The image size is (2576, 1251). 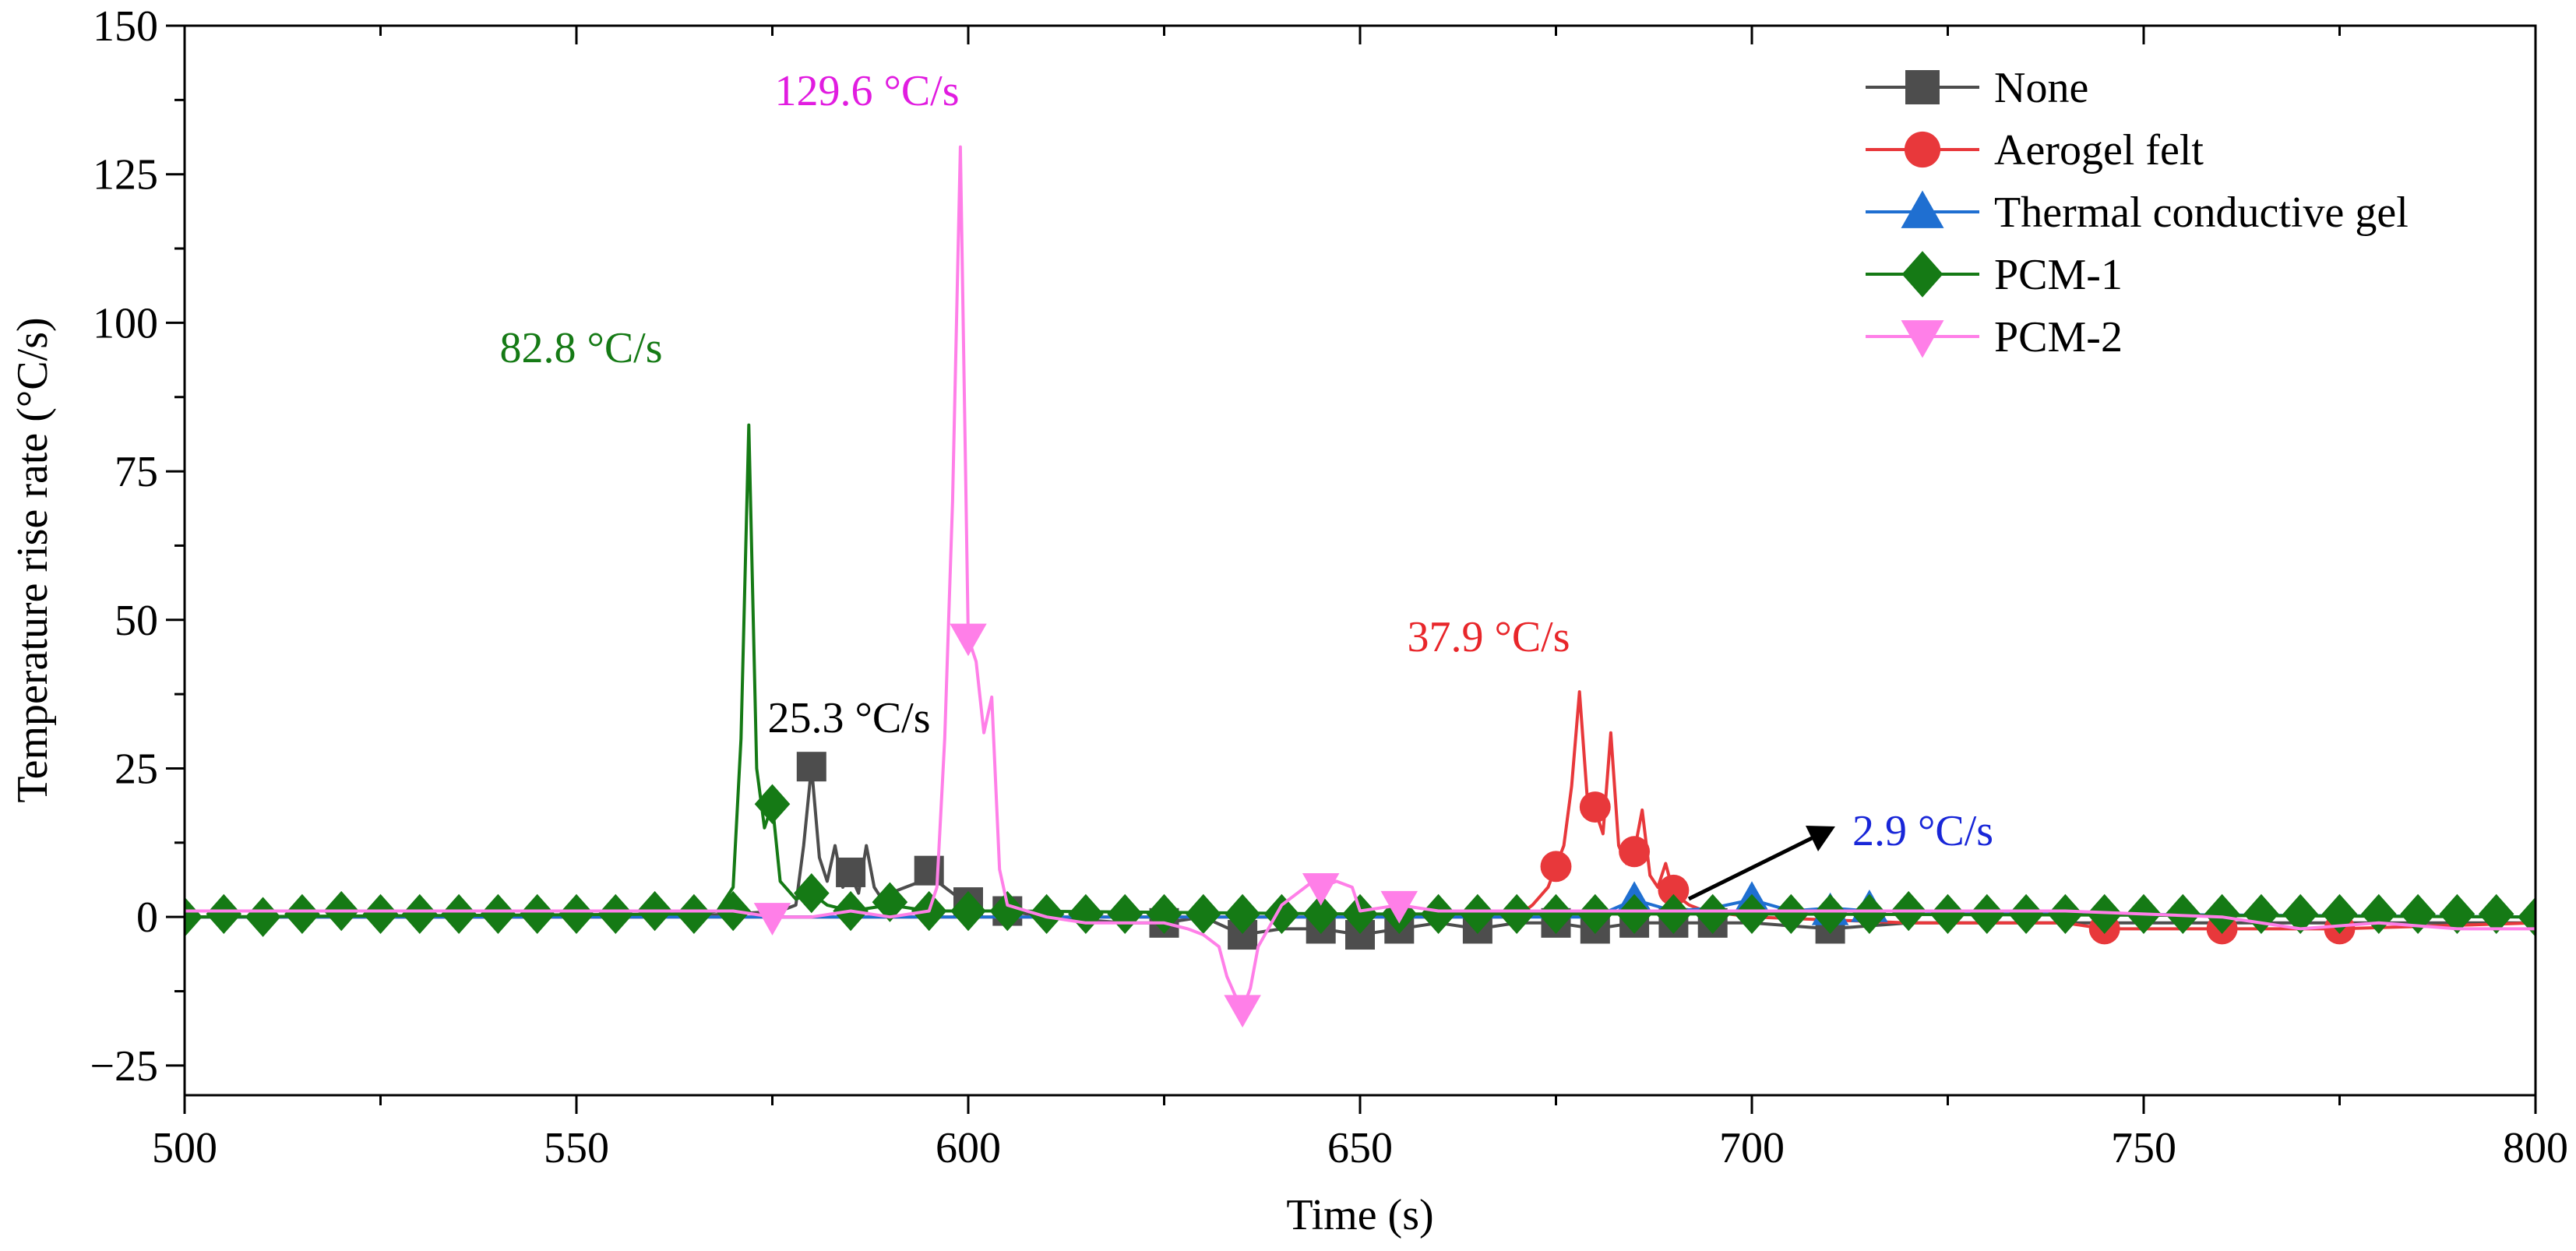 I want to click on legend-item: Aerogel felt, so click(x=2035, y=150).